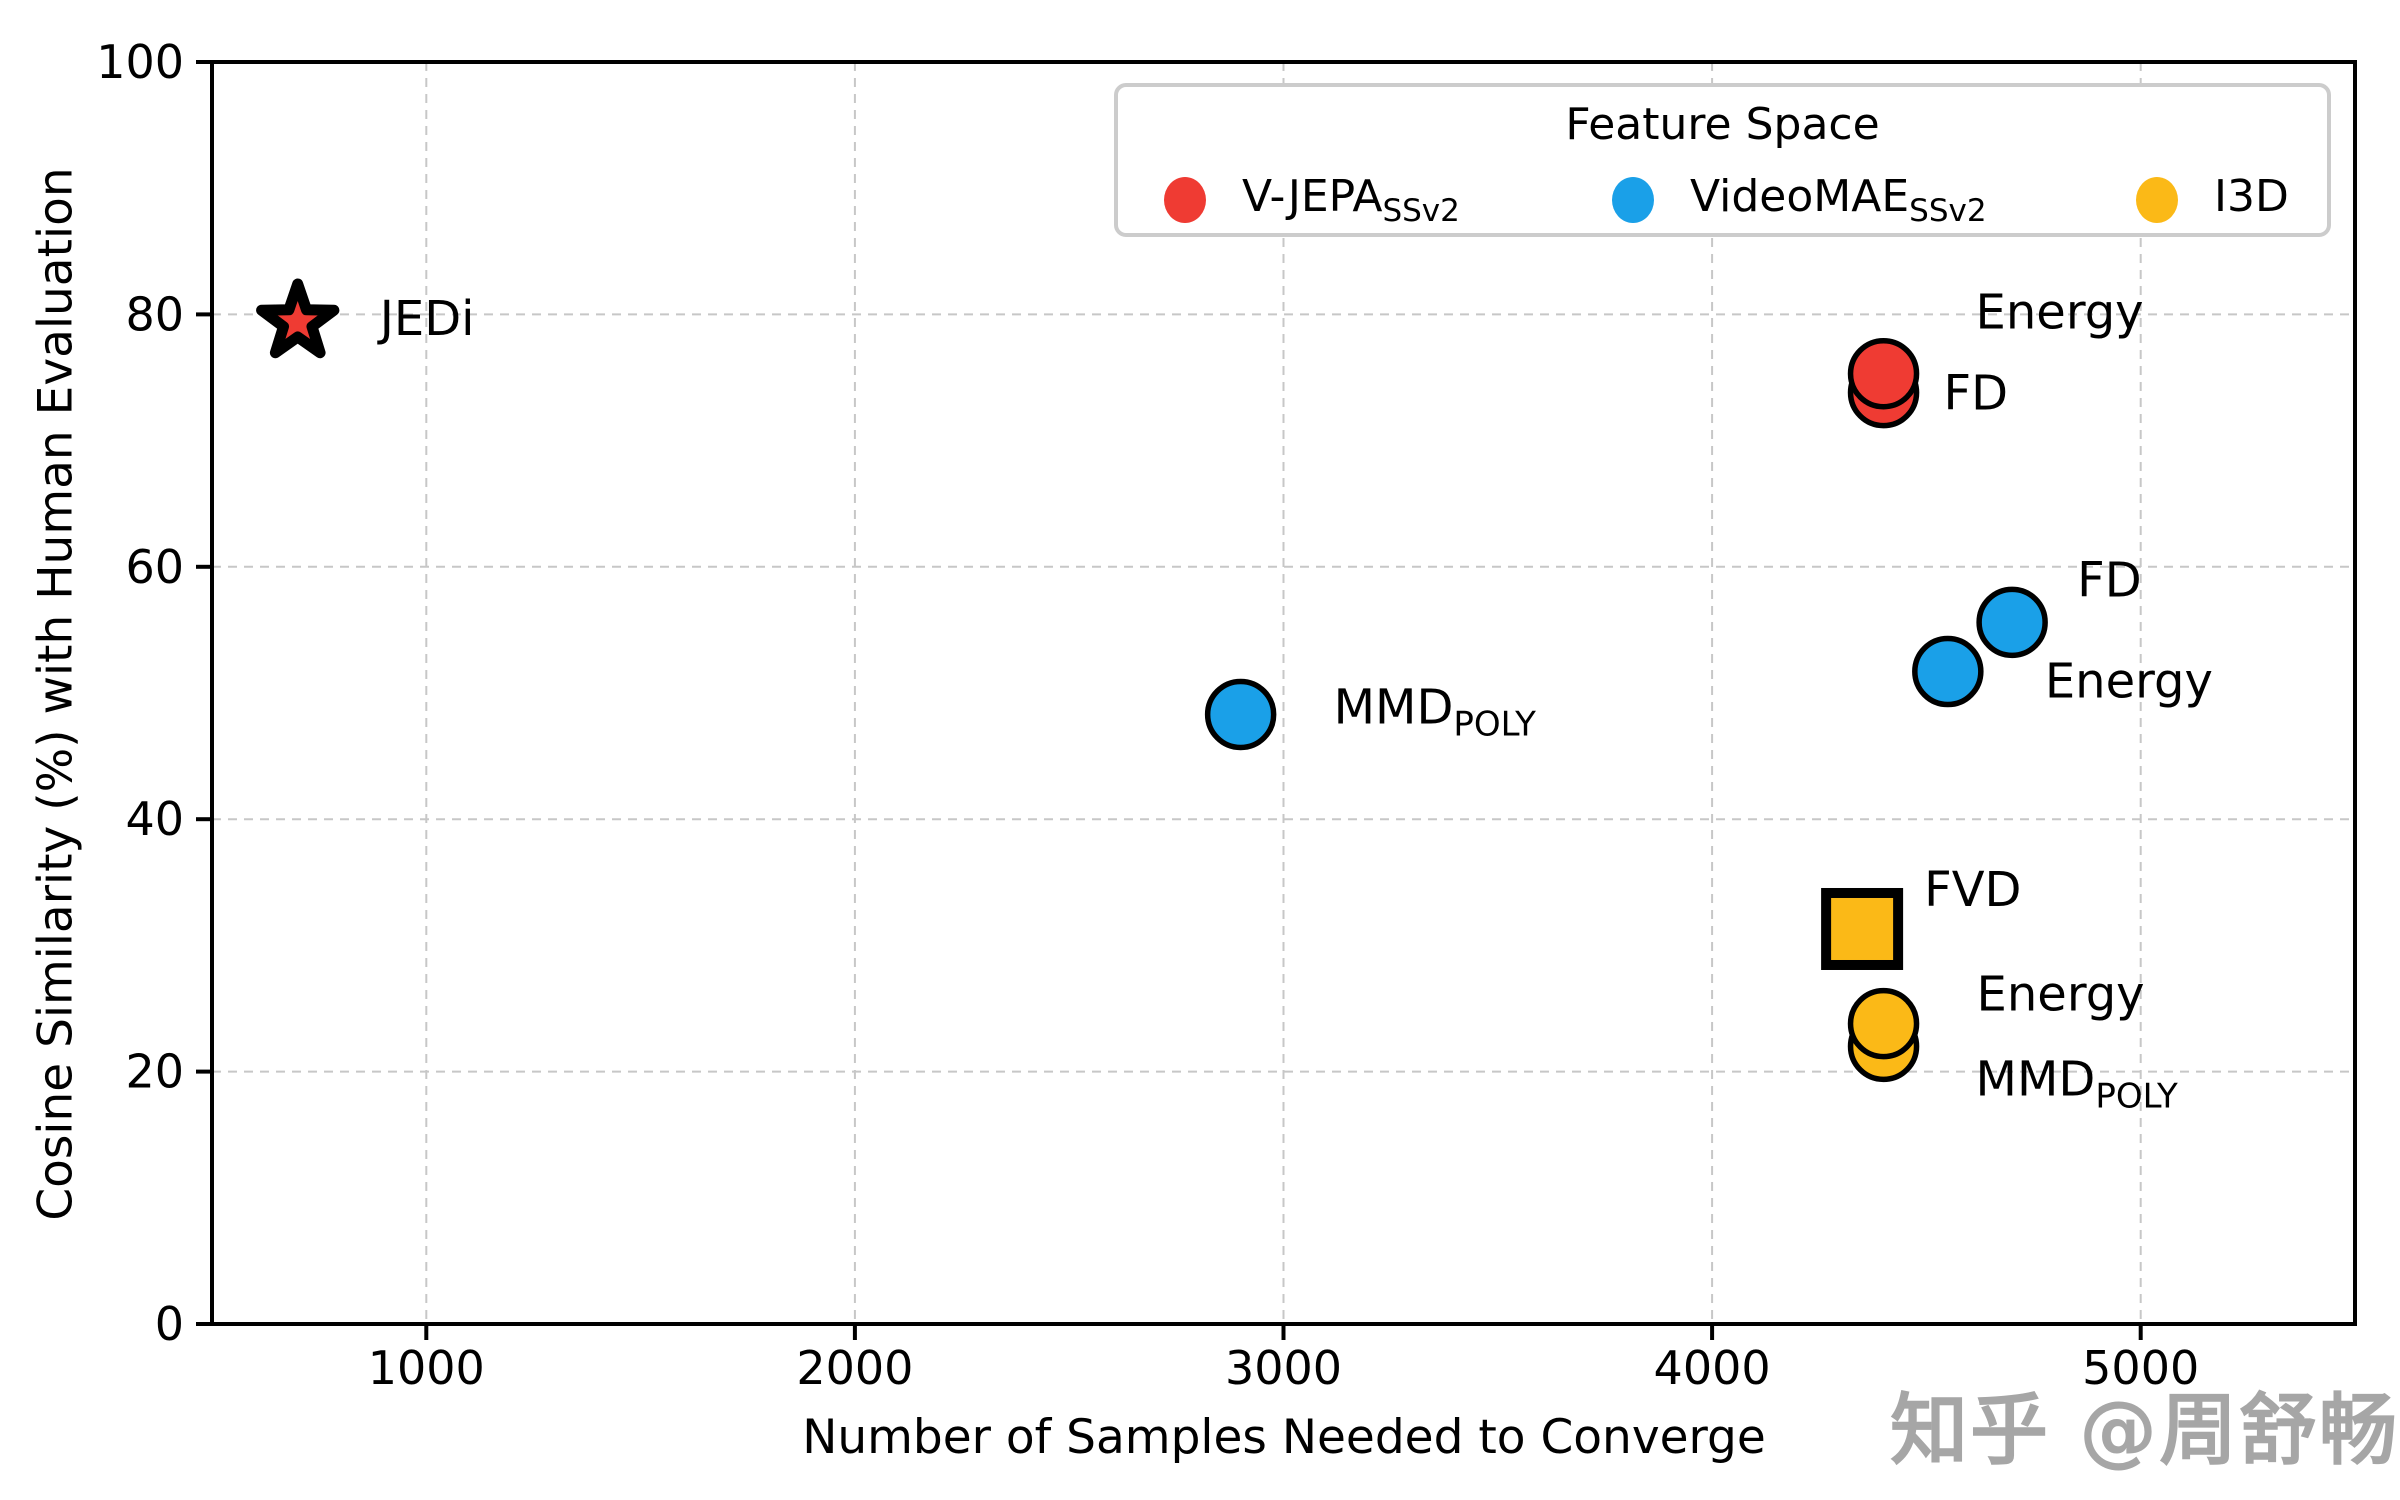 The height and width of the screenshot is (1500, 2400). Describe the element at coordinates (2129, 682) in the screenshot. I see `label-videomae-ssv2-energy: Energy` at that location.